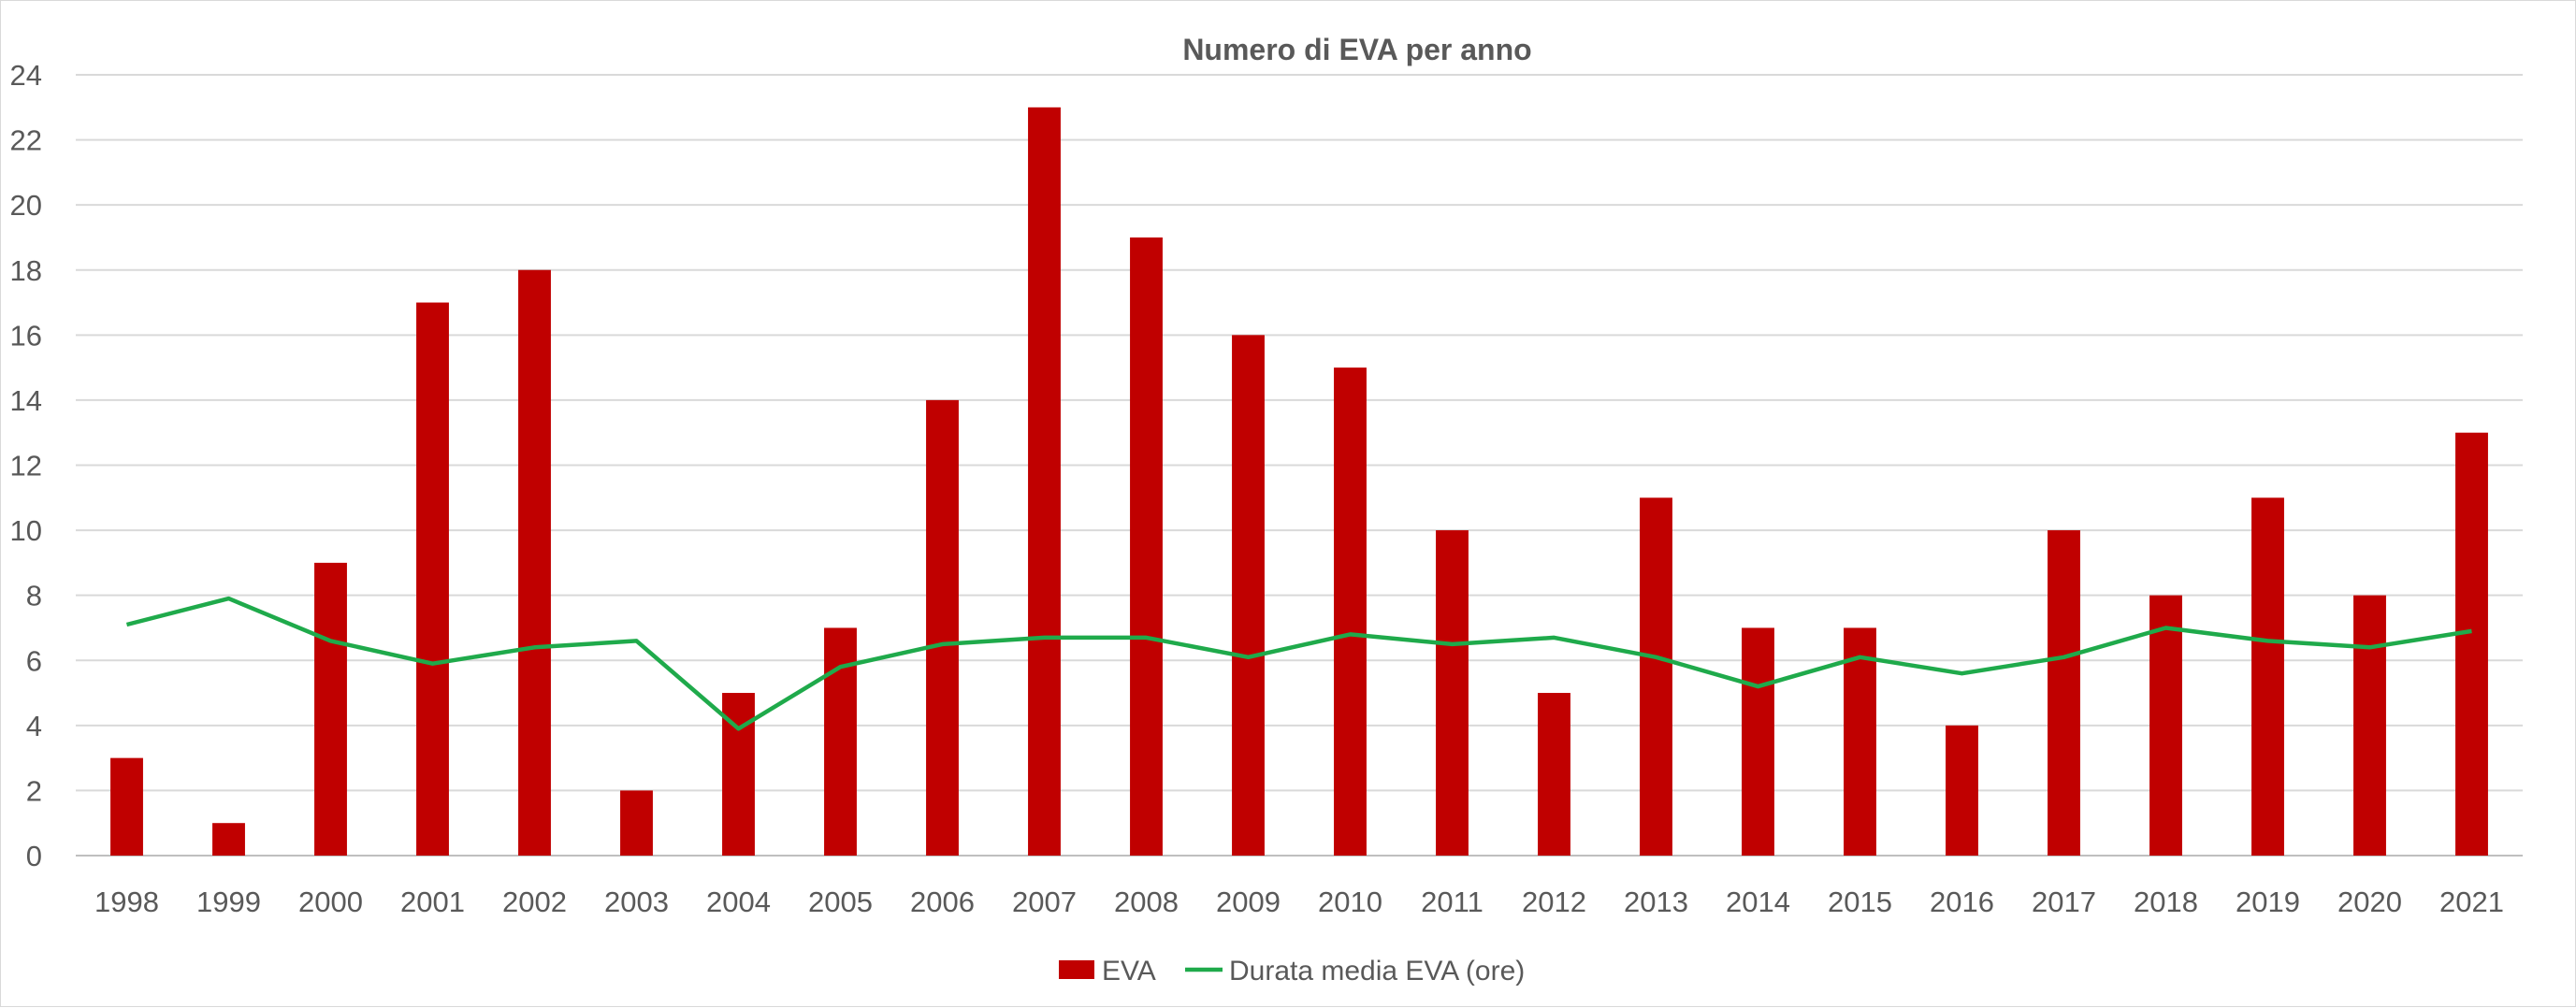 Image resolution: width=2576 pixels, height=1008 pixels. What do you see at coordinates (330, 902) in the screenshot?
I see `x-tick-label: 2000` at bounding box center [330, 902].